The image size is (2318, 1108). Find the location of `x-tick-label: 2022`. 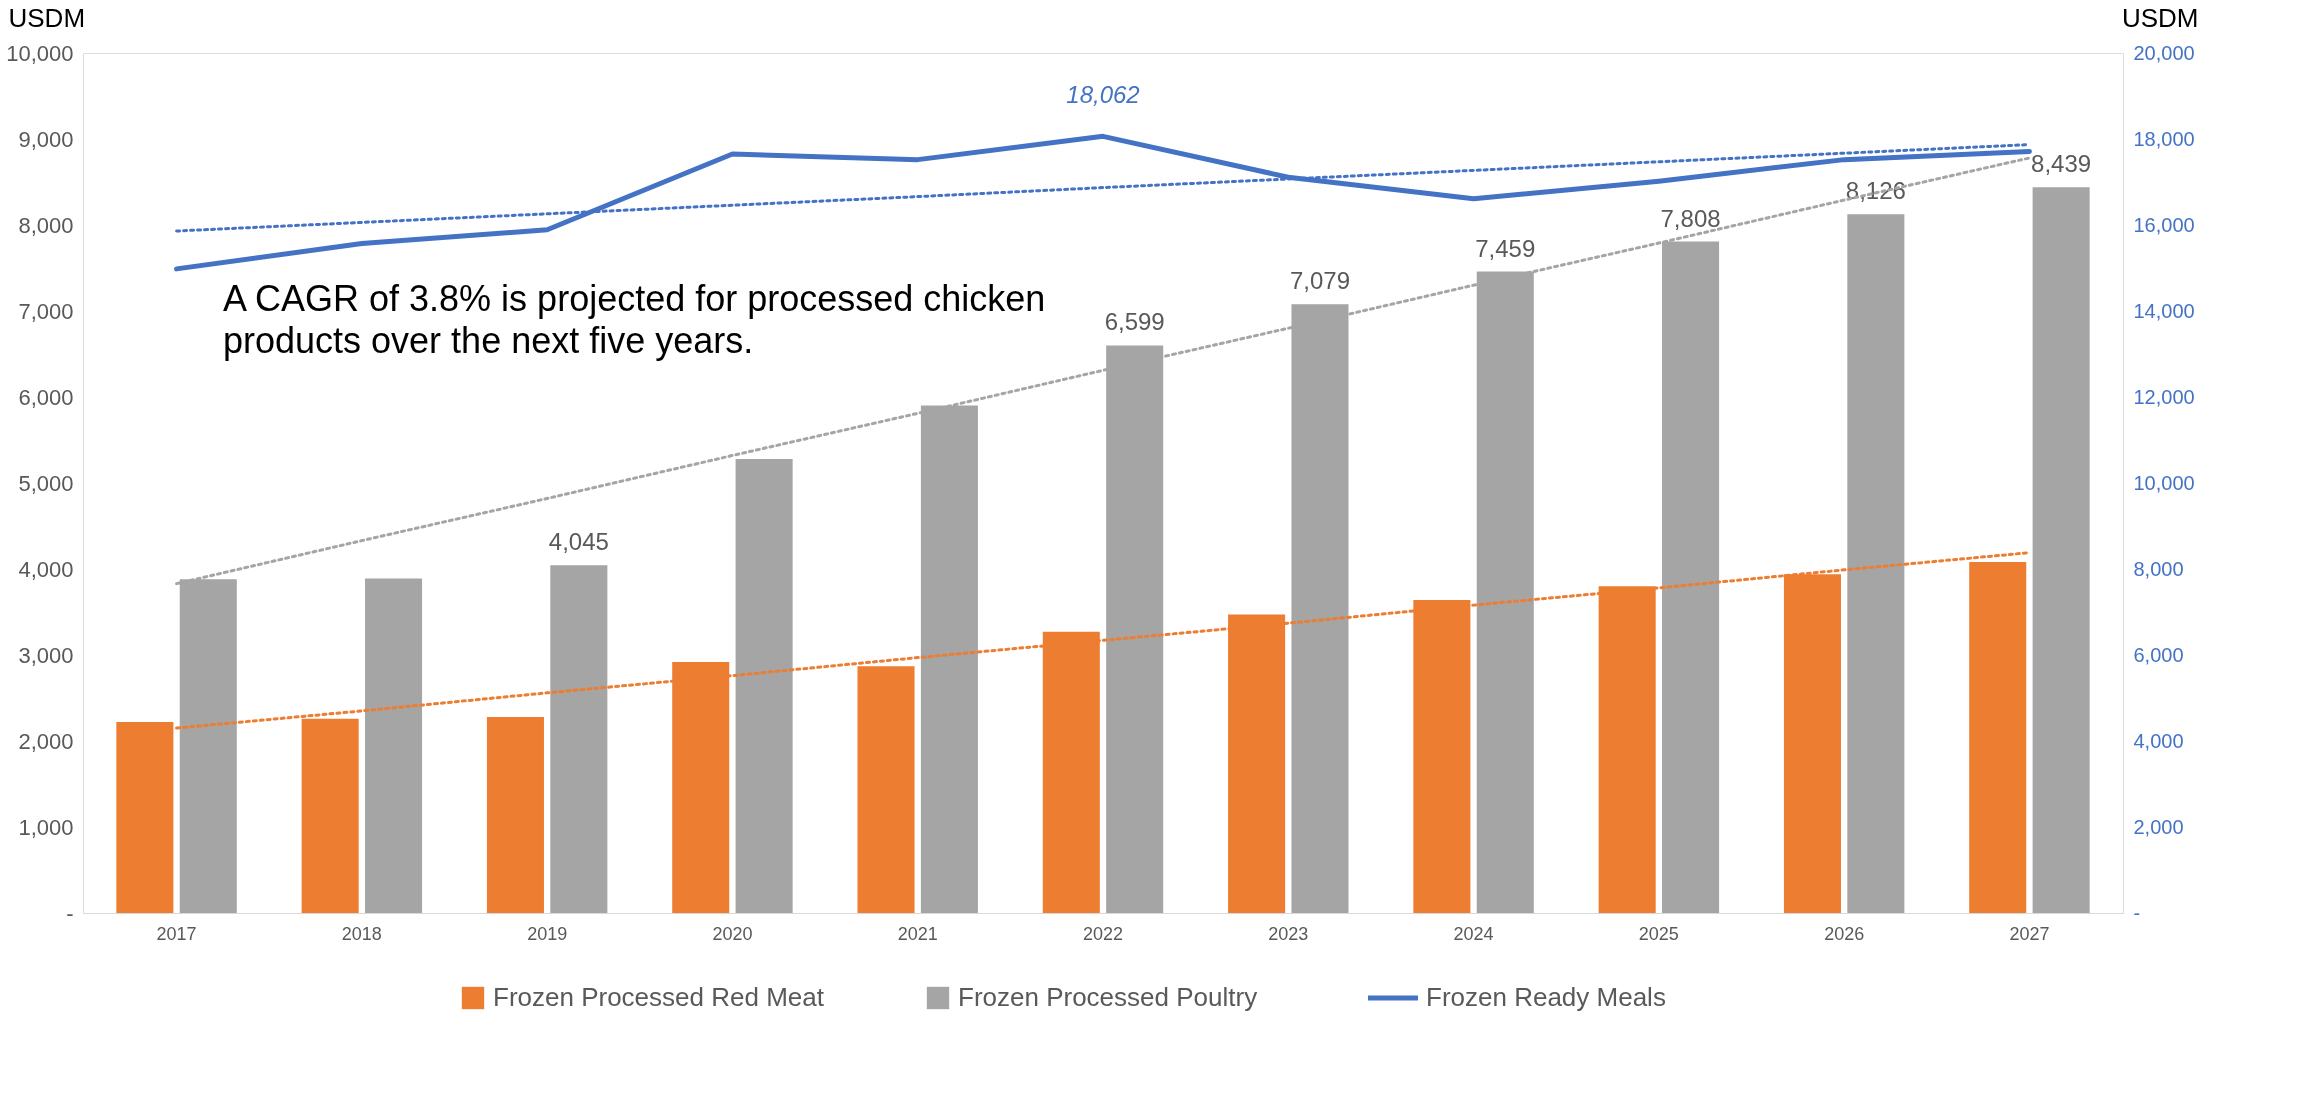

x-tick-label: 2022 is located at coordinates (1103, 933).